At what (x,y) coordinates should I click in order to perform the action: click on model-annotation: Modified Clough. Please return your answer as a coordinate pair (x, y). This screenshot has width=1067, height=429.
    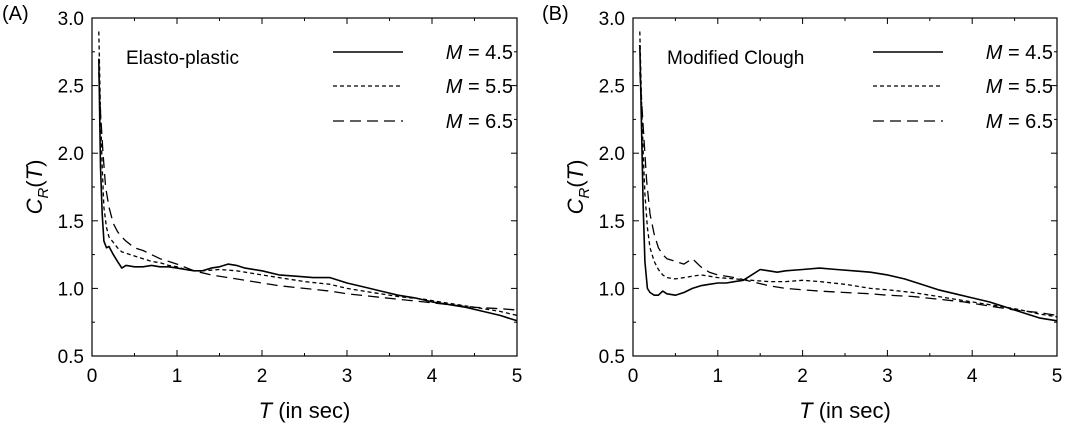
    Looking at the image, I should click on (735, 58).